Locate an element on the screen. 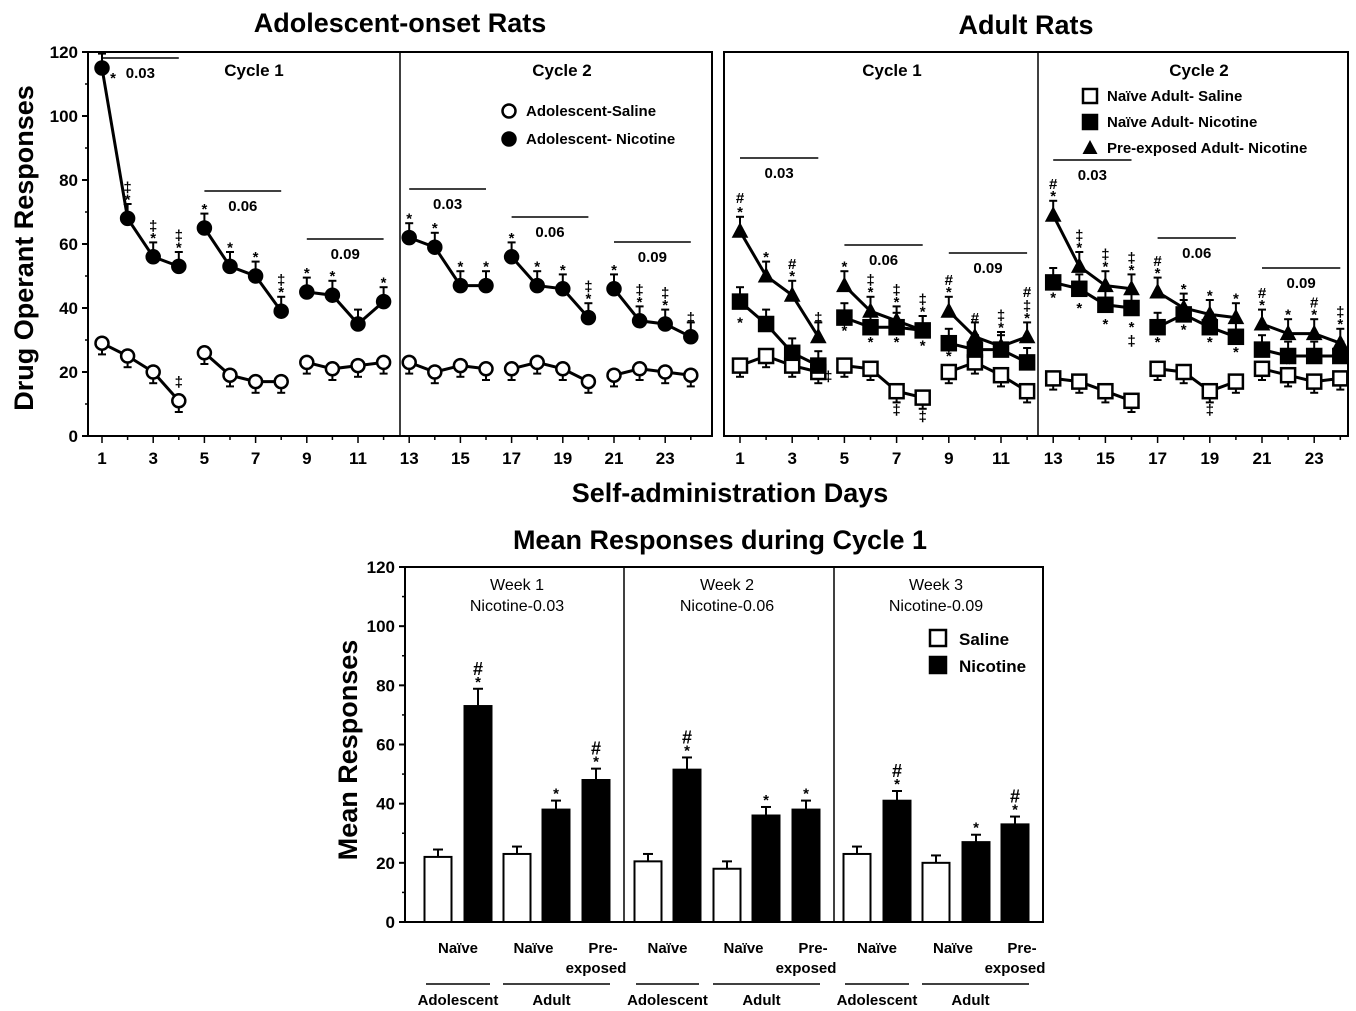 This screenshot has width=1356, height=1011. bar-nicotine-adolescent is located at coordinates (478, 814).